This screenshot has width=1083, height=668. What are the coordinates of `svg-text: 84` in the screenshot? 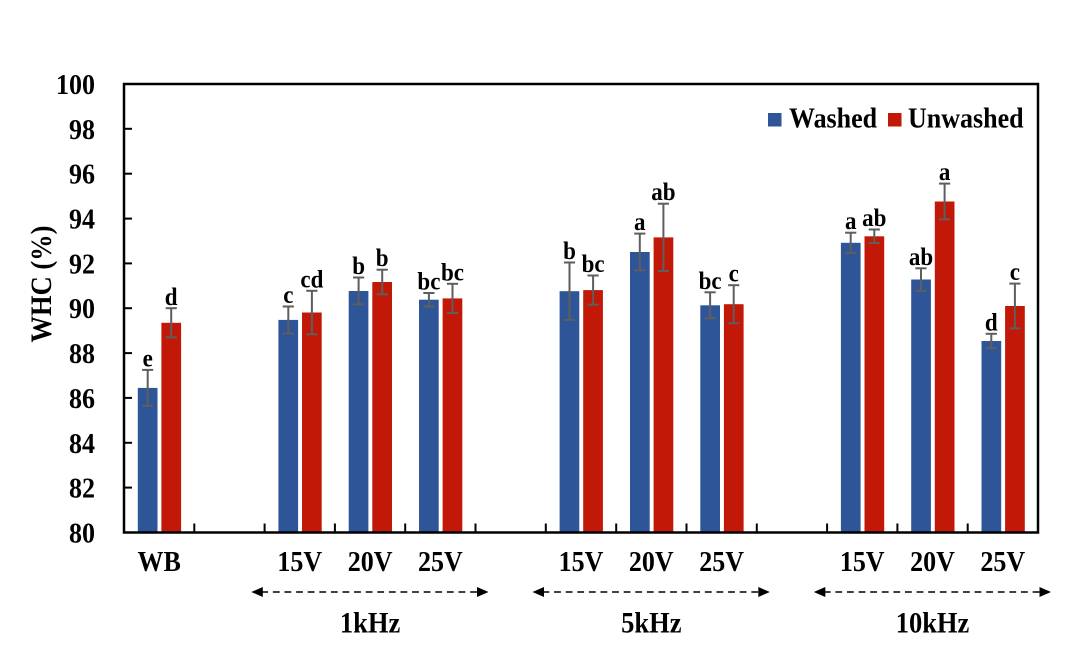 It's located at (82, 443).